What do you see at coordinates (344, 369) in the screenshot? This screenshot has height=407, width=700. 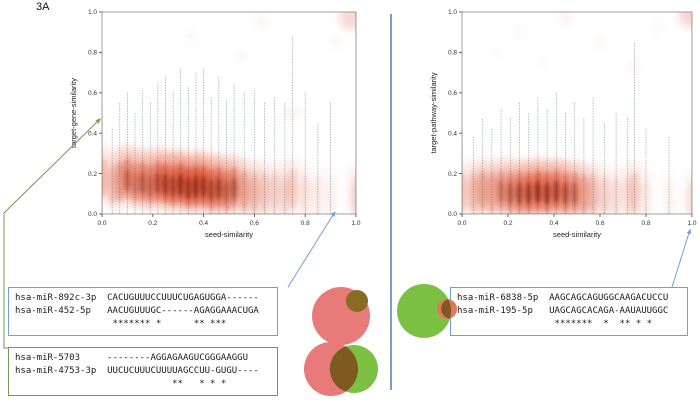 I see `venn3-overlap-region` at bounding box center [344, 369].